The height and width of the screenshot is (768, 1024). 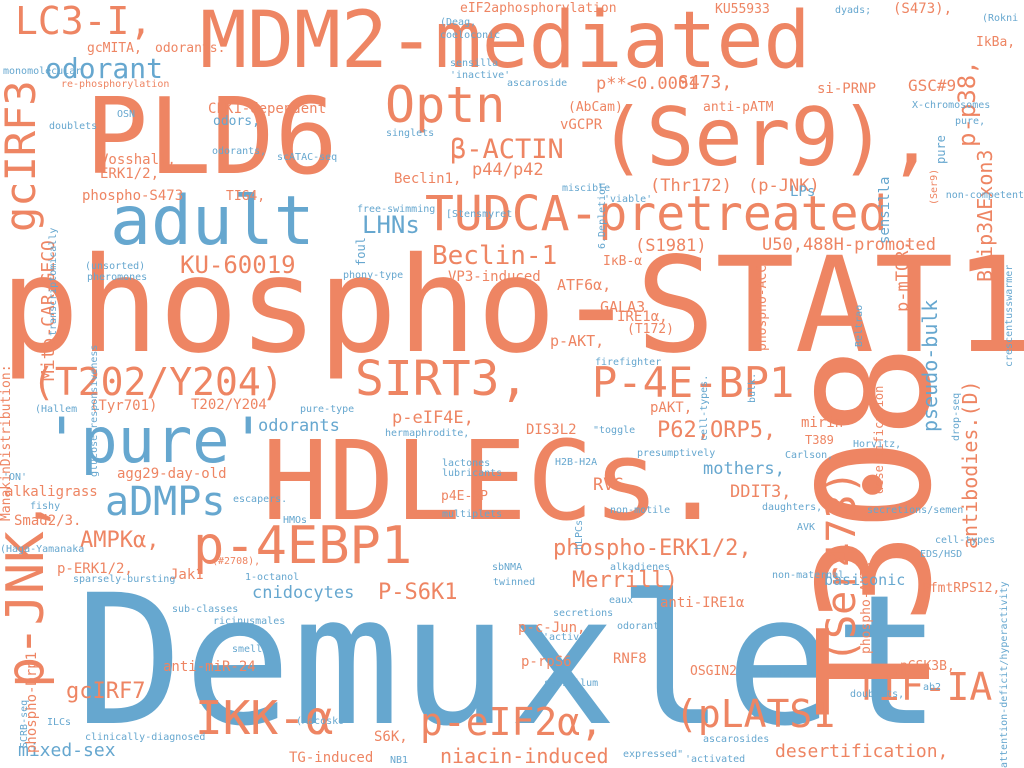 I want to click on word-daughters: daughters,, so click(x=792, y=507).